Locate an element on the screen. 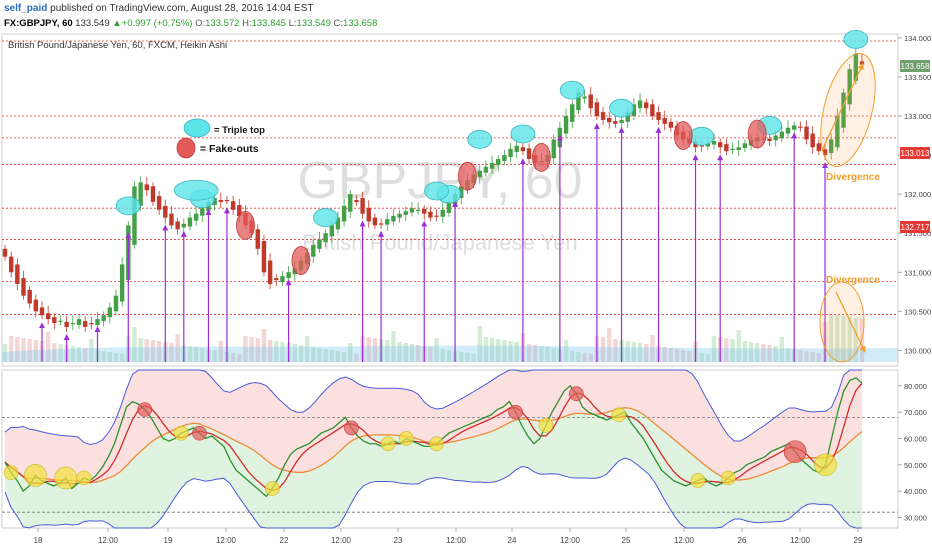  rsi-tick-label: 50.000 is located at coordinates (915, 465).